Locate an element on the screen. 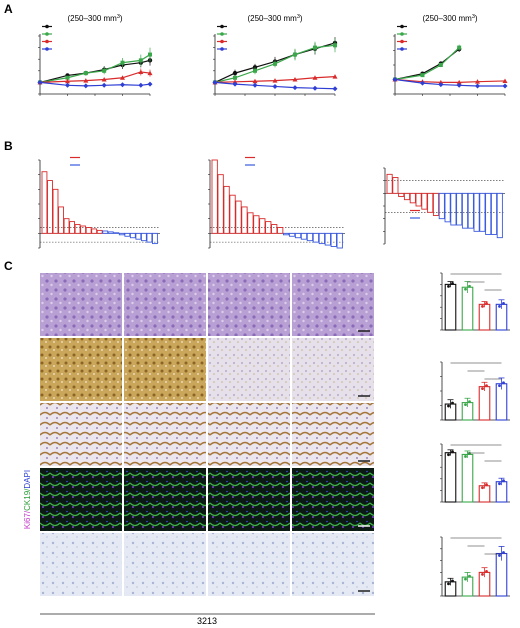 This screenshot has width=520, height=628. perk-quant-chart is located at coordinates (475, 301).